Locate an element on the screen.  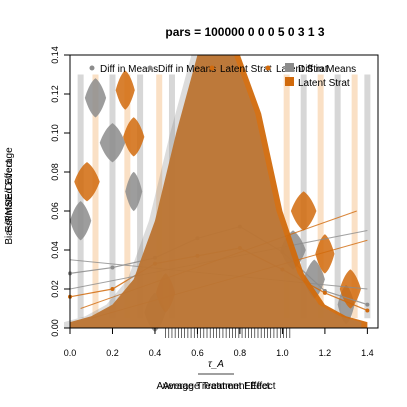
x-tick-label: 1.0 is located at coordinates (282, 353).